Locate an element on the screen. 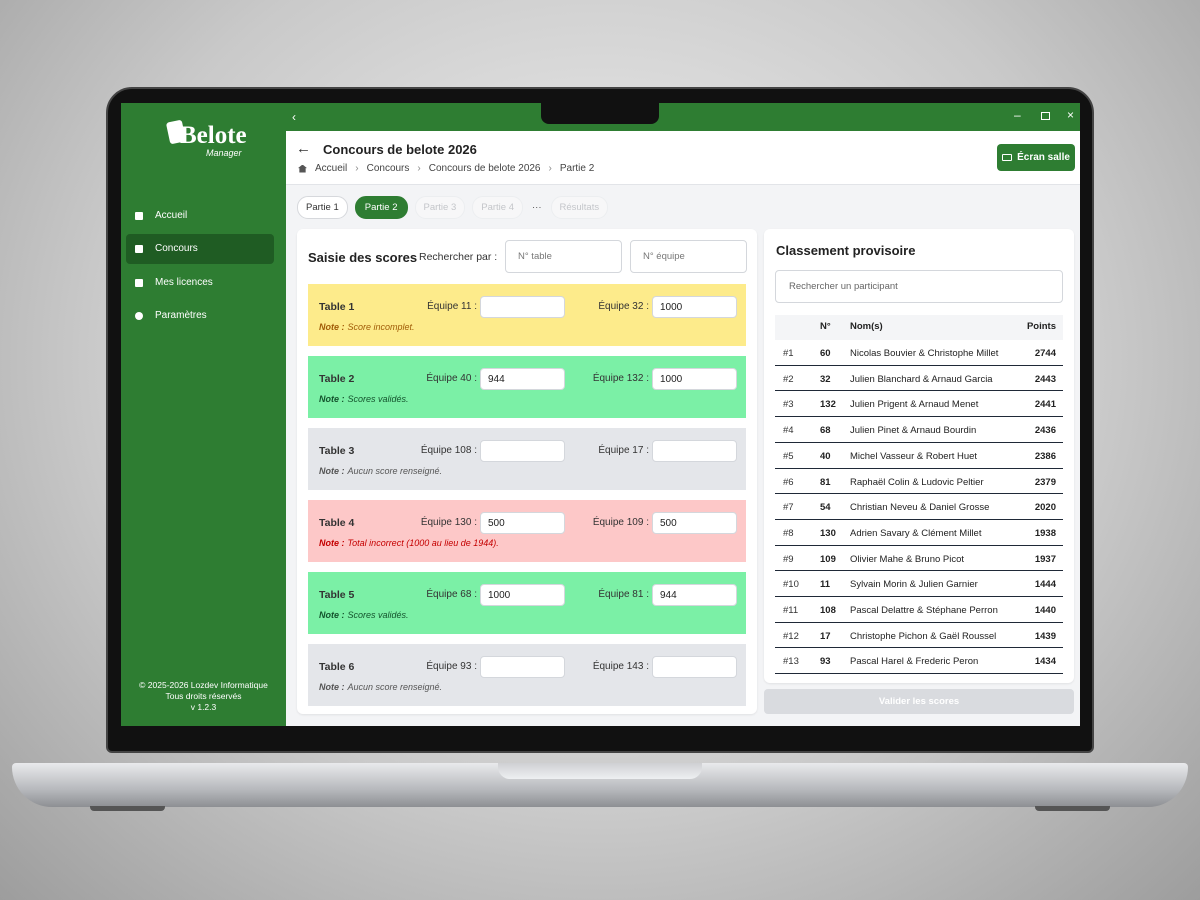 The image size is (1200, 900). breadcrumb-item: Concours de belote 2026 is located at coordinates (484, 168).